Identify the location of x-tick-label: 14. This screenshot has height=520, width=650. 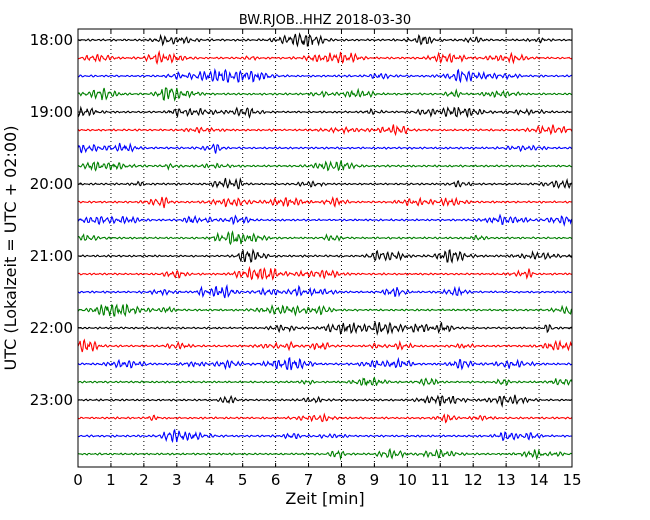
(539, 480).